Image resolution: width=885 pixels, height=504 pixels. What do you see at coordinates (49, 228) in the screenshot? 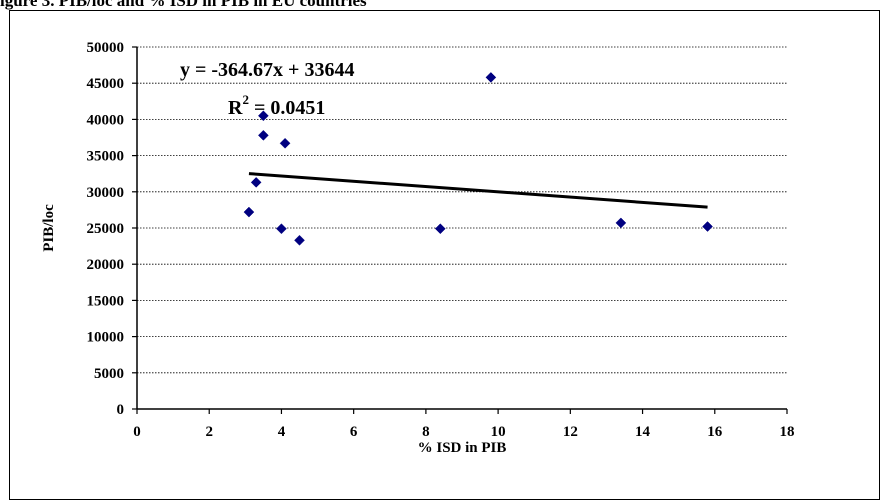
I see `y-axis-title: PIB/loc` at bounding box center [49, 228].